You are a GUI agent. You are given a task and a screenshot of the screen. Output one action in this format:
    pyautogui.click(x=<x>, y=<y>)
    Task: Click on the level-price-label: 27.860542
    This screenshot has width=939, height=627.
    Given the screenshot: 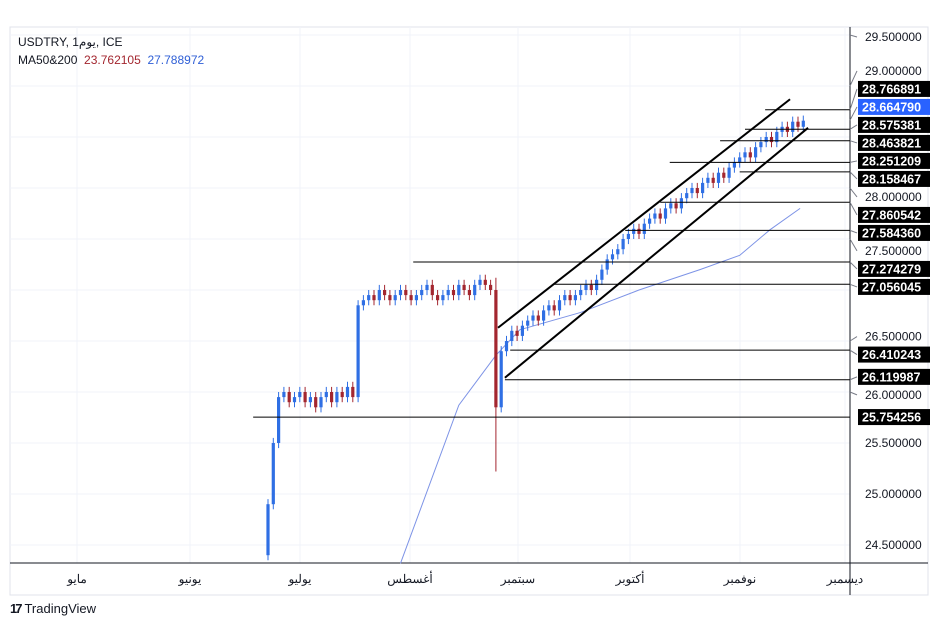 What is the action you would take?
    pyautogui.click(x=891, y=215)
    